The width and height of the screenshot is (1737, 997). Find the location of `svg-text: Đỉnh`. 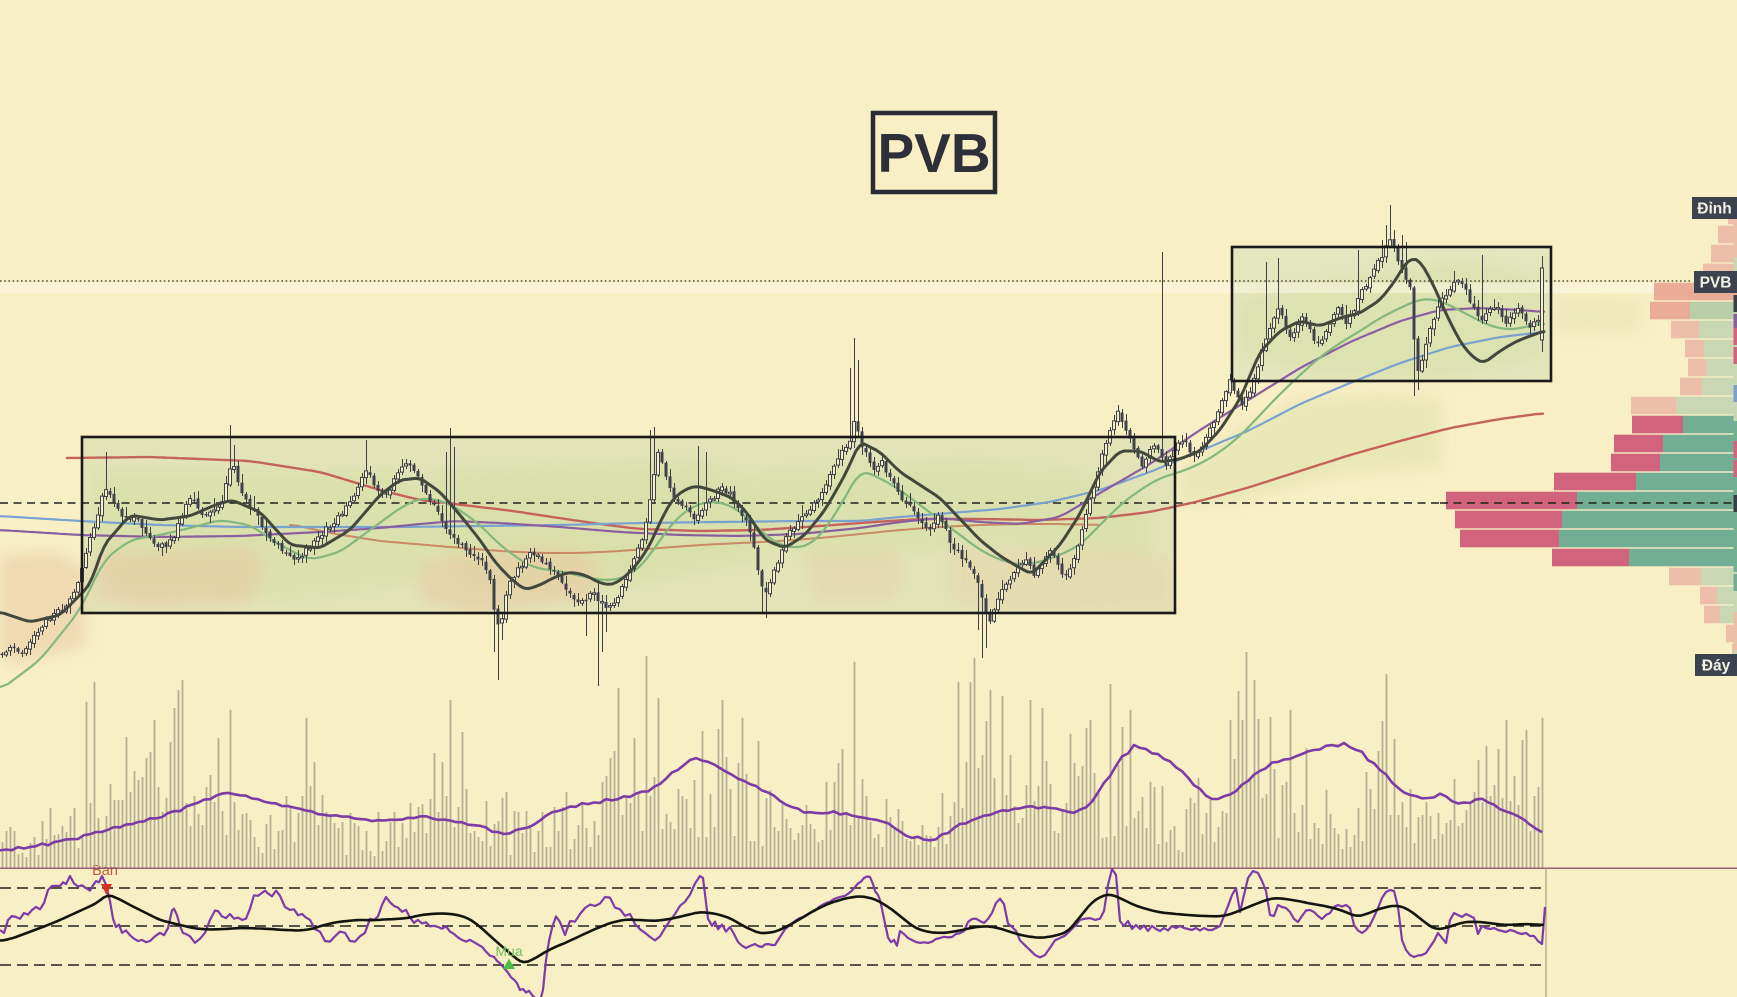

svg-text: Đỉnh is located at coordinates (1714, 209).